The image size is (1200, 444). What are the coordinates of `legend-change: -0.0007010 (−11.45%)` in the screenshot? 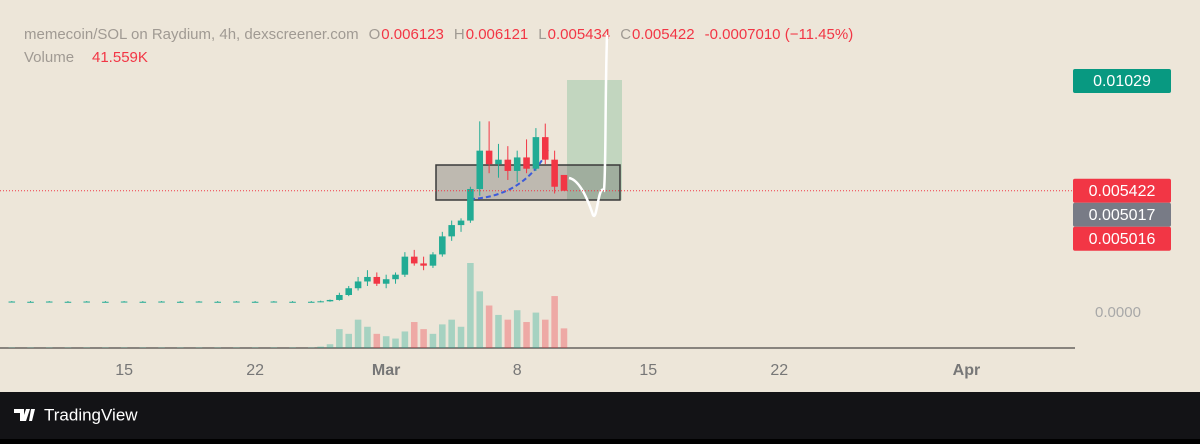 It's located at (779, 34).